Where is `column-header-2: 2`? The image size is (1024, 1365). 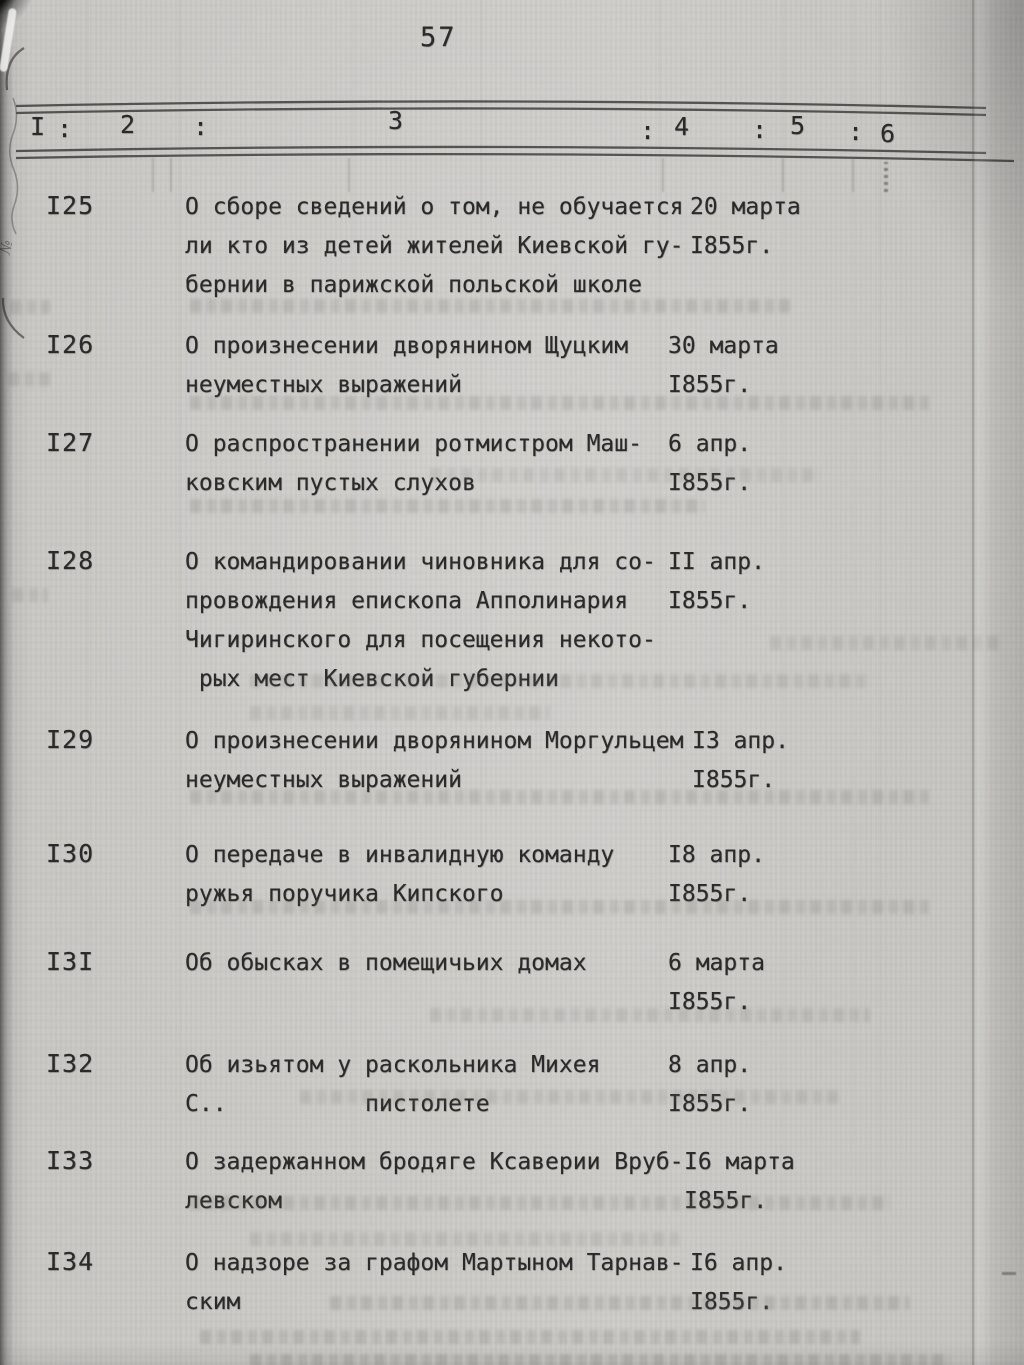 column-header-2: 2 is located at coordinates (128, 124).